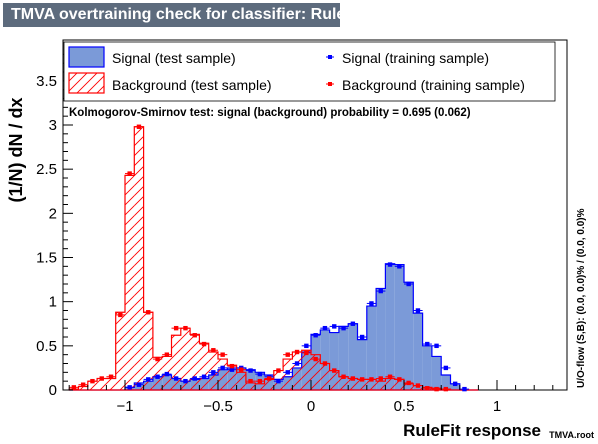  I want to click on x-tick-label: −0.5, so click(218, 406).